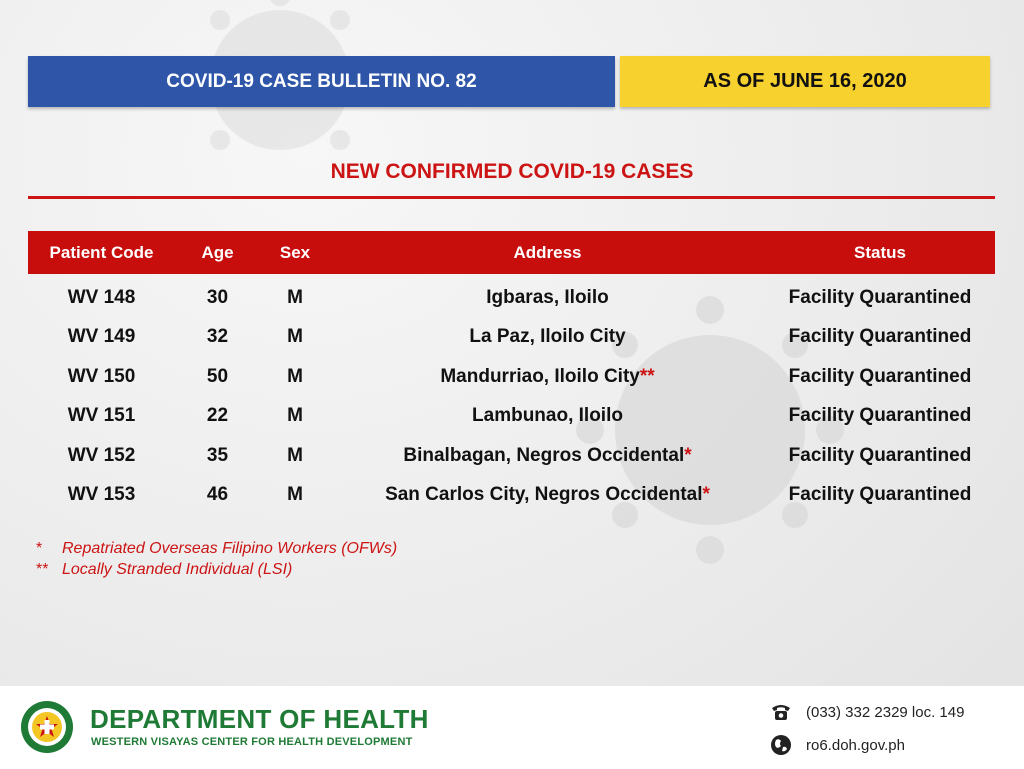 The width and height of the screenshot is (1024, 769). What do you see at coordinates (259, 719) in the screenshot?
I see `org-name: DEPARTMENT OF HEALTH` at bounding box center [259, 719].